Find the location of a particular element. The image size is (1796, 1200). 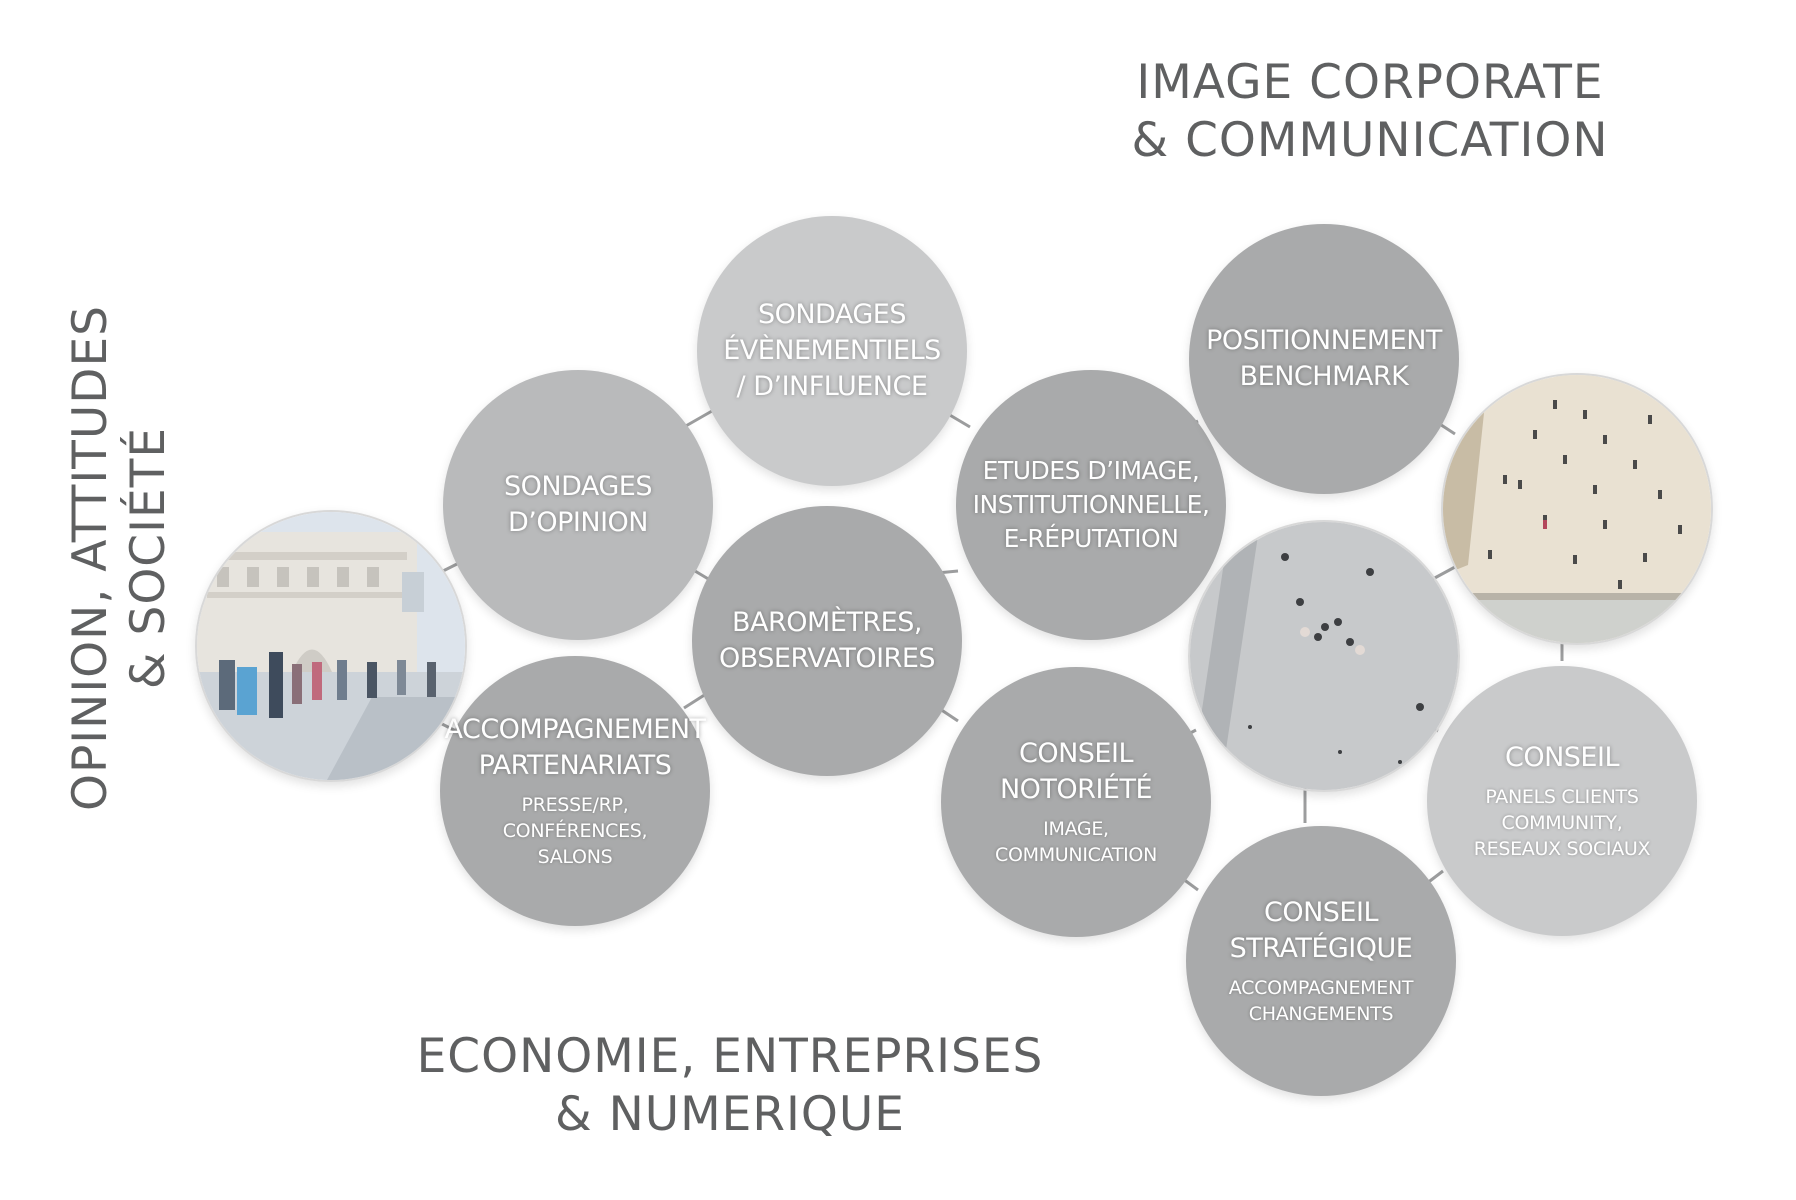

park-crowd-image is located at coordinates (1577, 509).